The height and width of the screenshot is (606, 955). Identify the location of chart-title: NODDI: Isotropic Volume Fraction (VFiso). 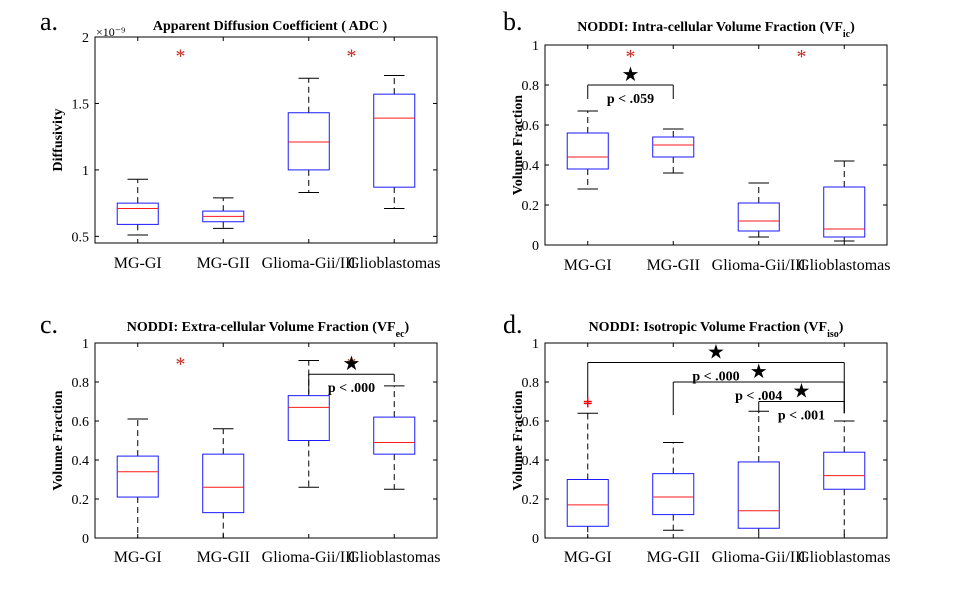
(716, 330).